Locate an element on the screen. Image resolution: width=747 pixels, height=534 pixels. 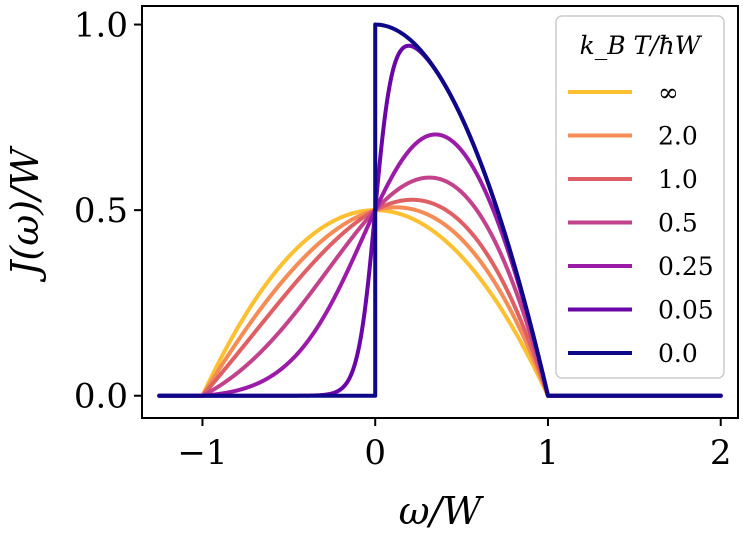
y-tick-label: 1.0 is located at coordinates (101, 26).